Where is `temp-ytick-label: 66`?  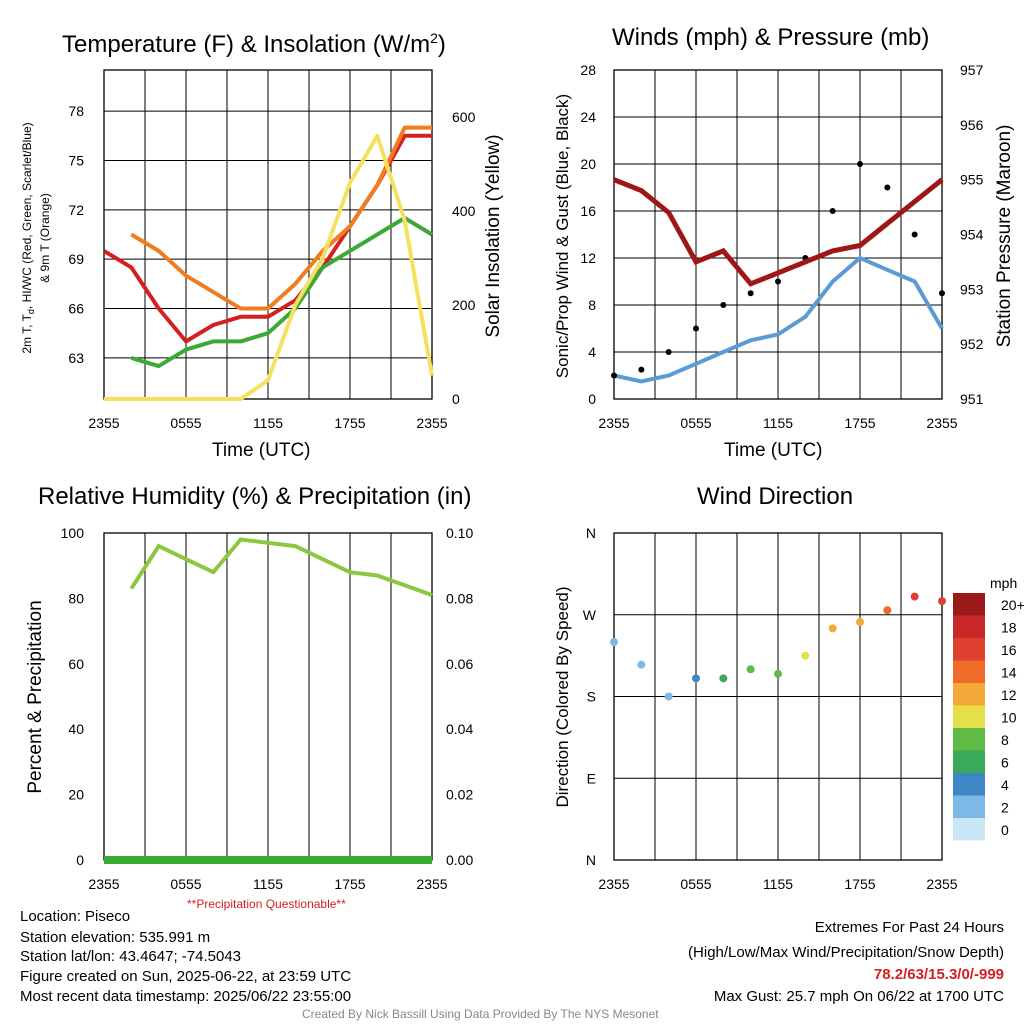
temp-ytick-label: 66 is located at coordinates (76, 309).